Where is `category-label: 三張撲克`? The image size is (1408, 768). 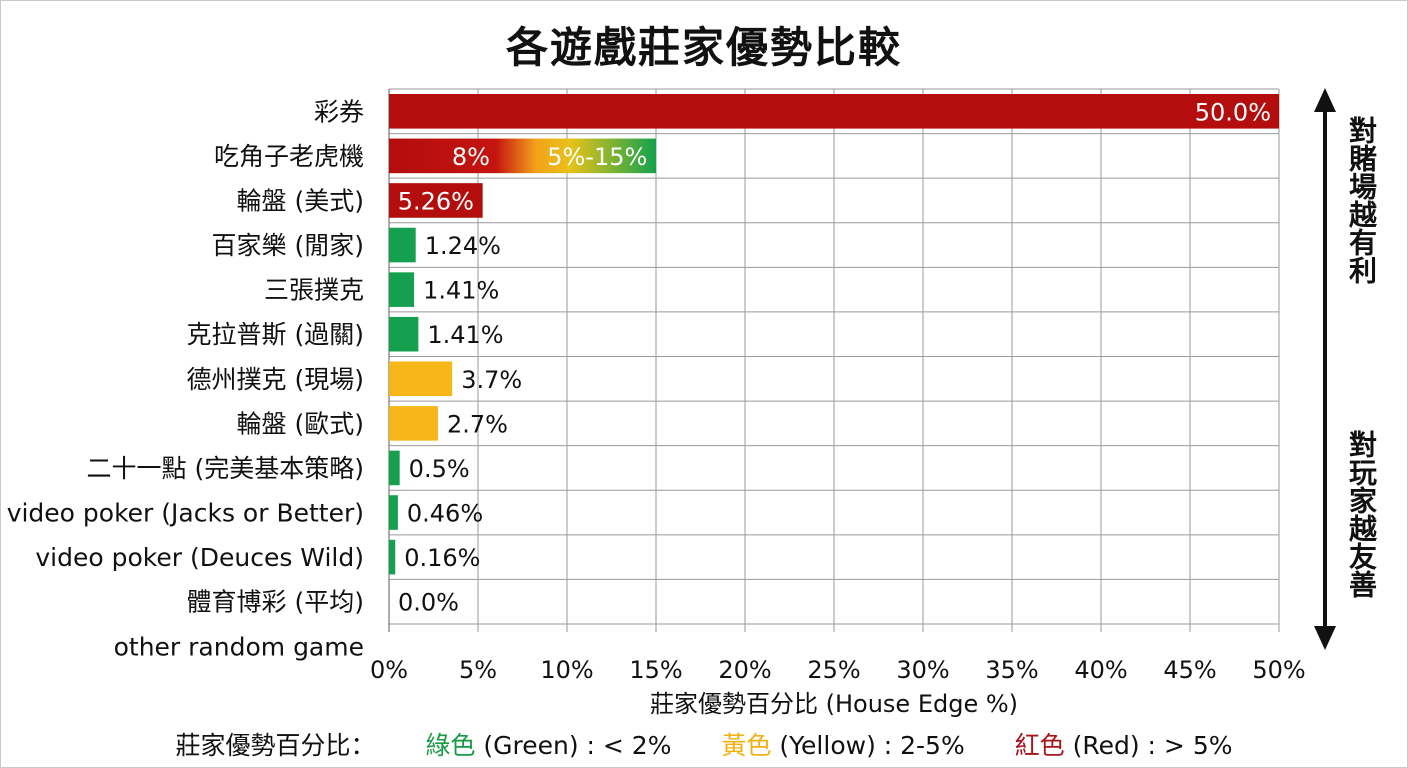
category-label: 三張撲克 is located at coordinates (314, 290).